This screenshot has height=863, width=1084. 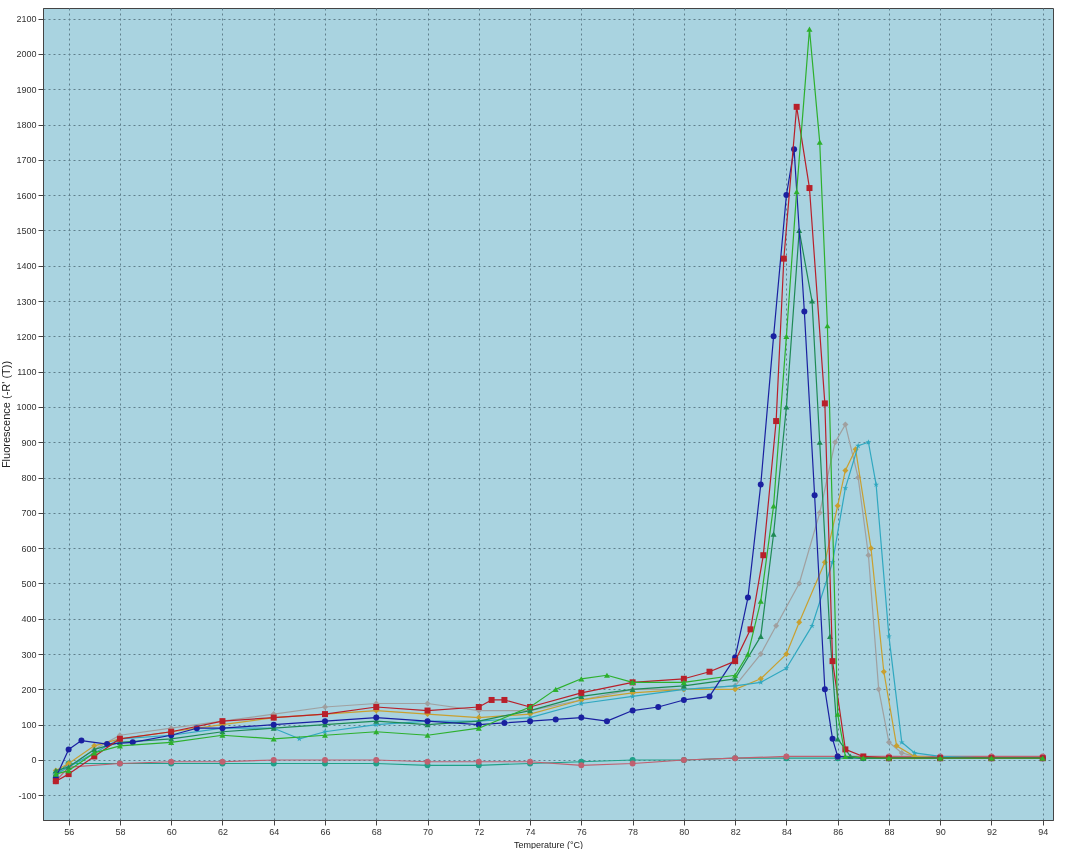 I want to click on x-tick-label: 74, so click(x=530, y=831).